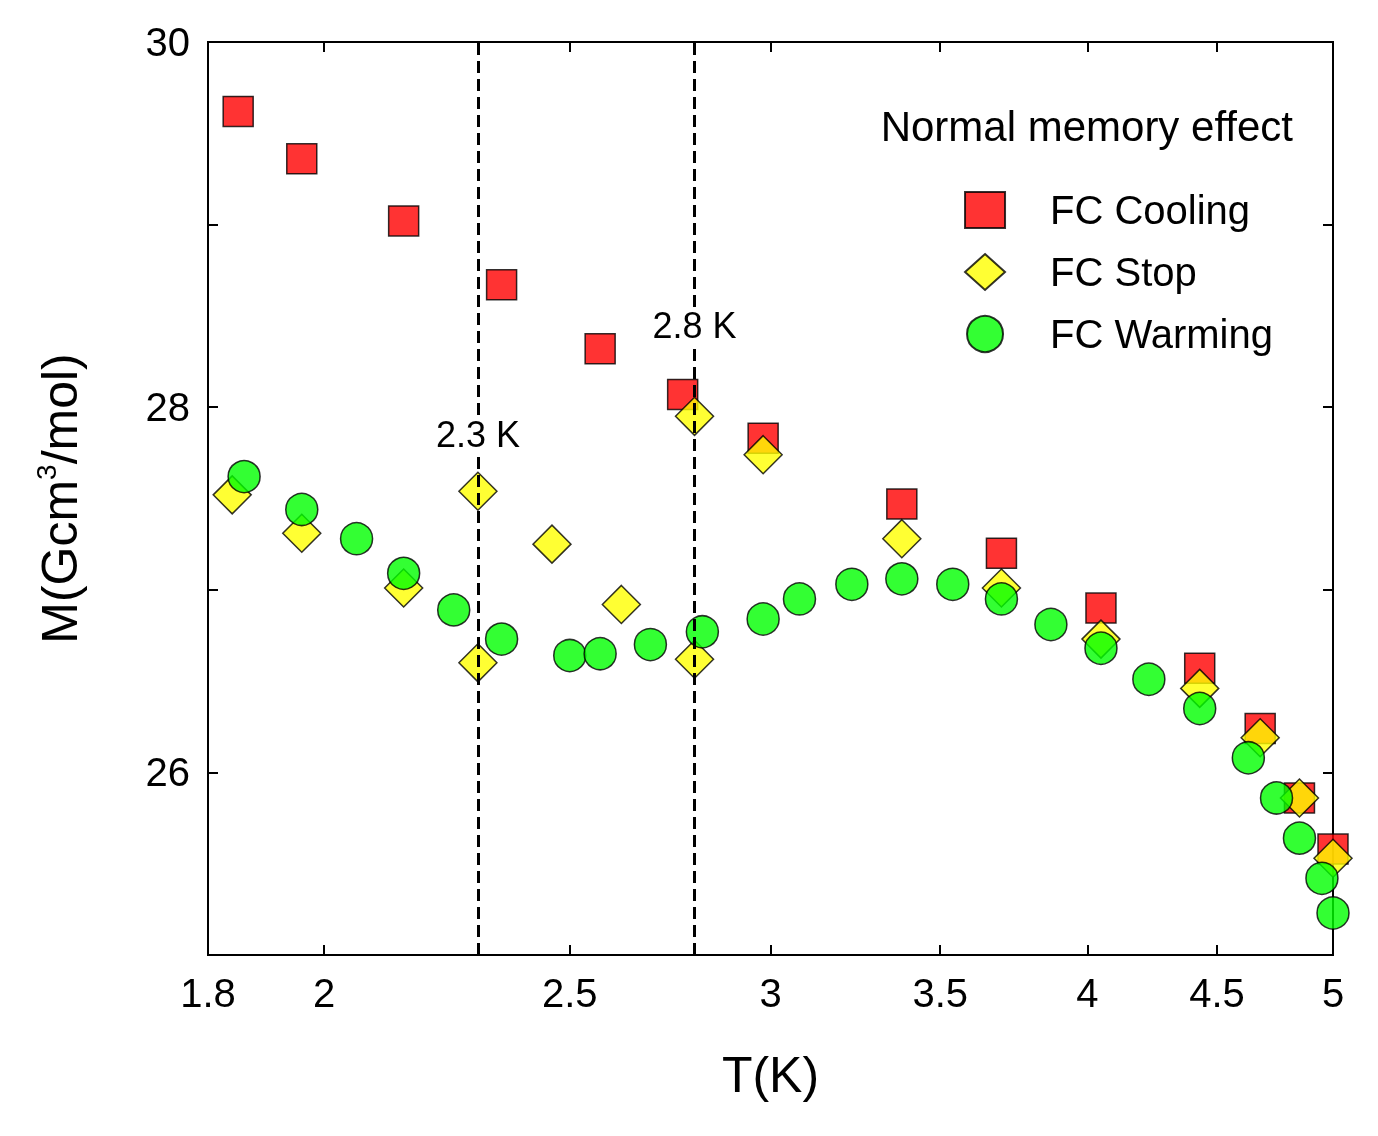 This screenshot has width=1378, height=1136. I want to click on y-tick-label: 26, so click(167, 772).